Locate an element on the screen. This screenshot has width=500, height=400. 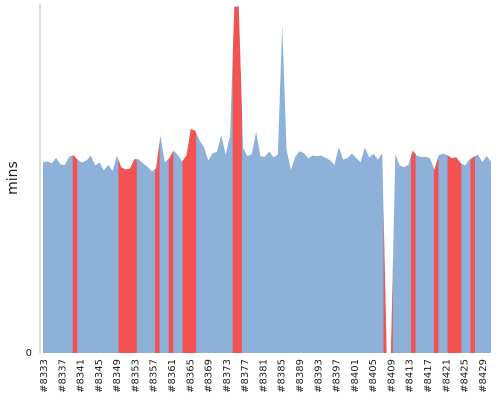
x-tick-label: #8401 is located at coordinates (355, 376).